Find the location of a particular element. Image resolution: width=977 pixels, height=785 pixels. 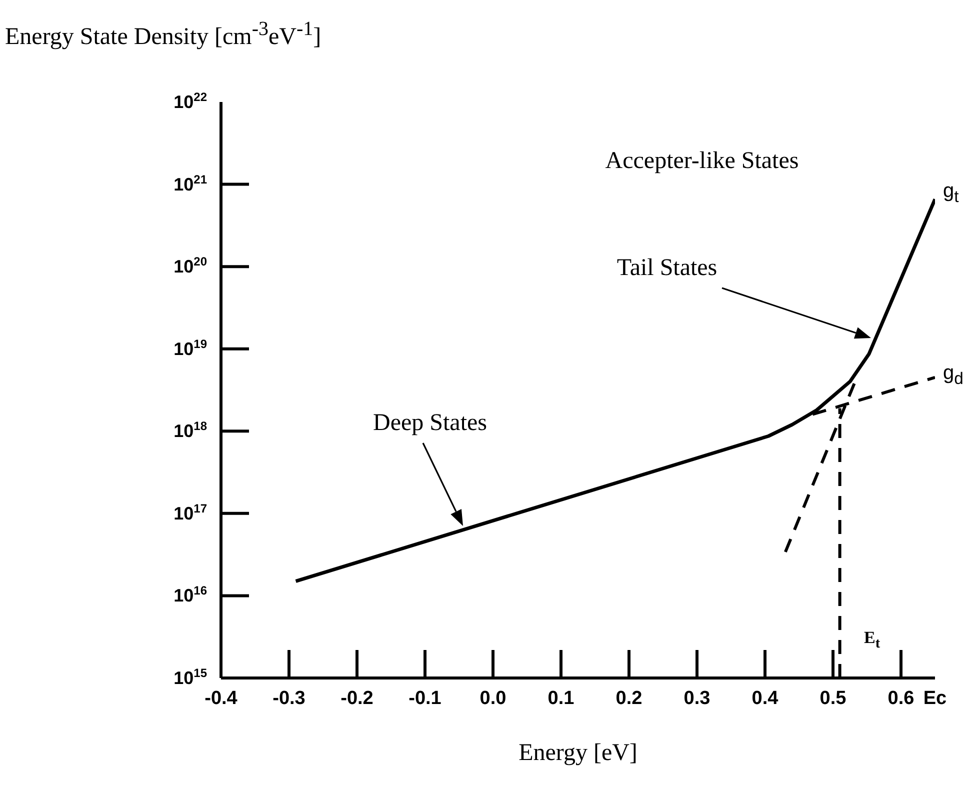

text: g$_{d}$ is located at coordinates (953, 375).